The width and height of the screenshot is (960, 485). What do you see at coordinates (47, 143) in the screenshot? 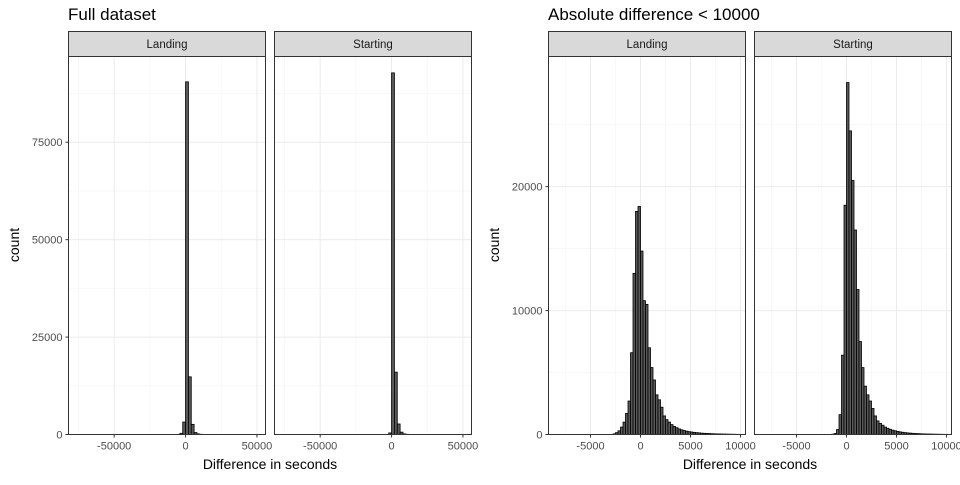
I see `y-tick-label: 75000` at bounding box center [47, 143].